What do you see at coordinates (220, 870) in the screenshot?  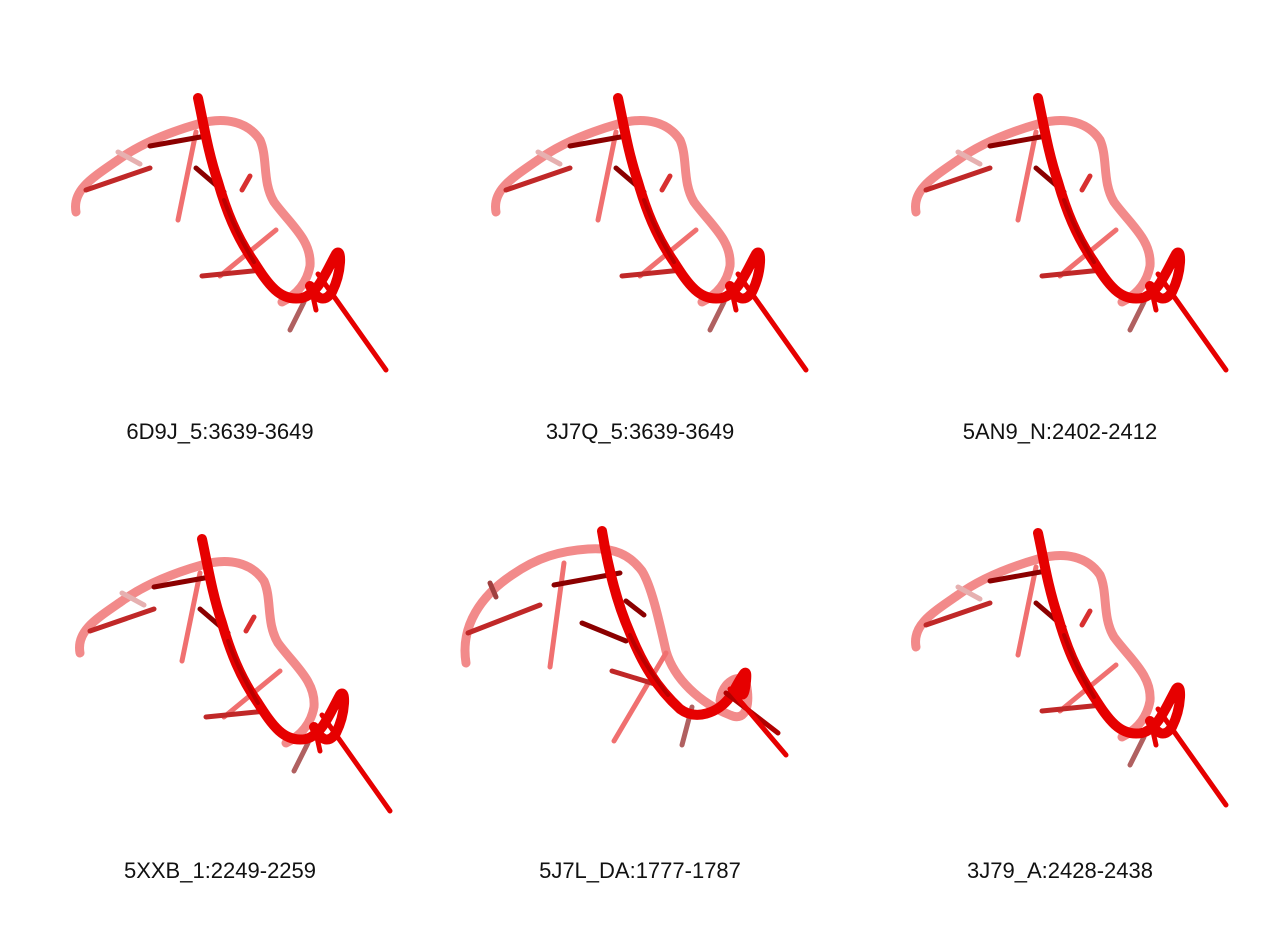 I see `structure-label: 5XXB_1:2249-2259` at bounding box center [220, 870].